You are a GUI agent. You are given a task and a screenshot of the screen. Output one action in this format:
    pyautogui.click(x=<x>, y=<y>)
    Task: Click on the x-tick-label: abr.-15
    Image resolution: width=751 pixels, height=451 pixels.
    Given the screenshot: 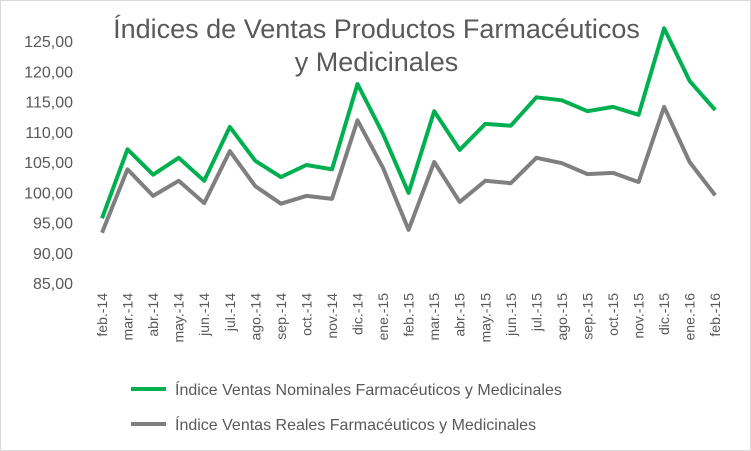 What is the action you would take?
    pyautogui.click(x=460, y=315)
    